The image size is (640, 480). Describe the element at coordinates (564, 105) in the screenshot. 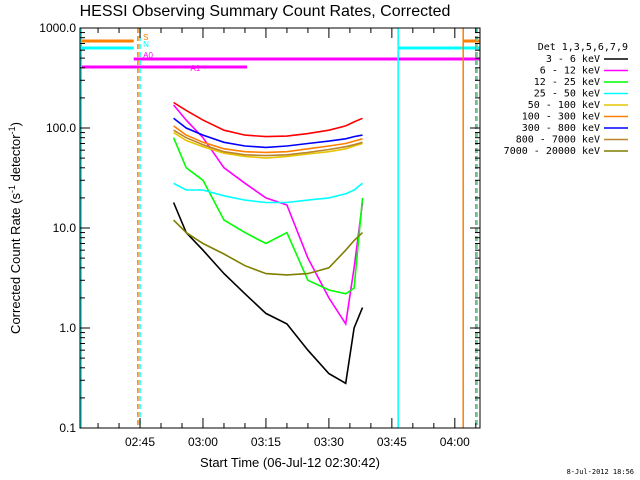

I see `legend-label: 50 - 100 keV` at that location.